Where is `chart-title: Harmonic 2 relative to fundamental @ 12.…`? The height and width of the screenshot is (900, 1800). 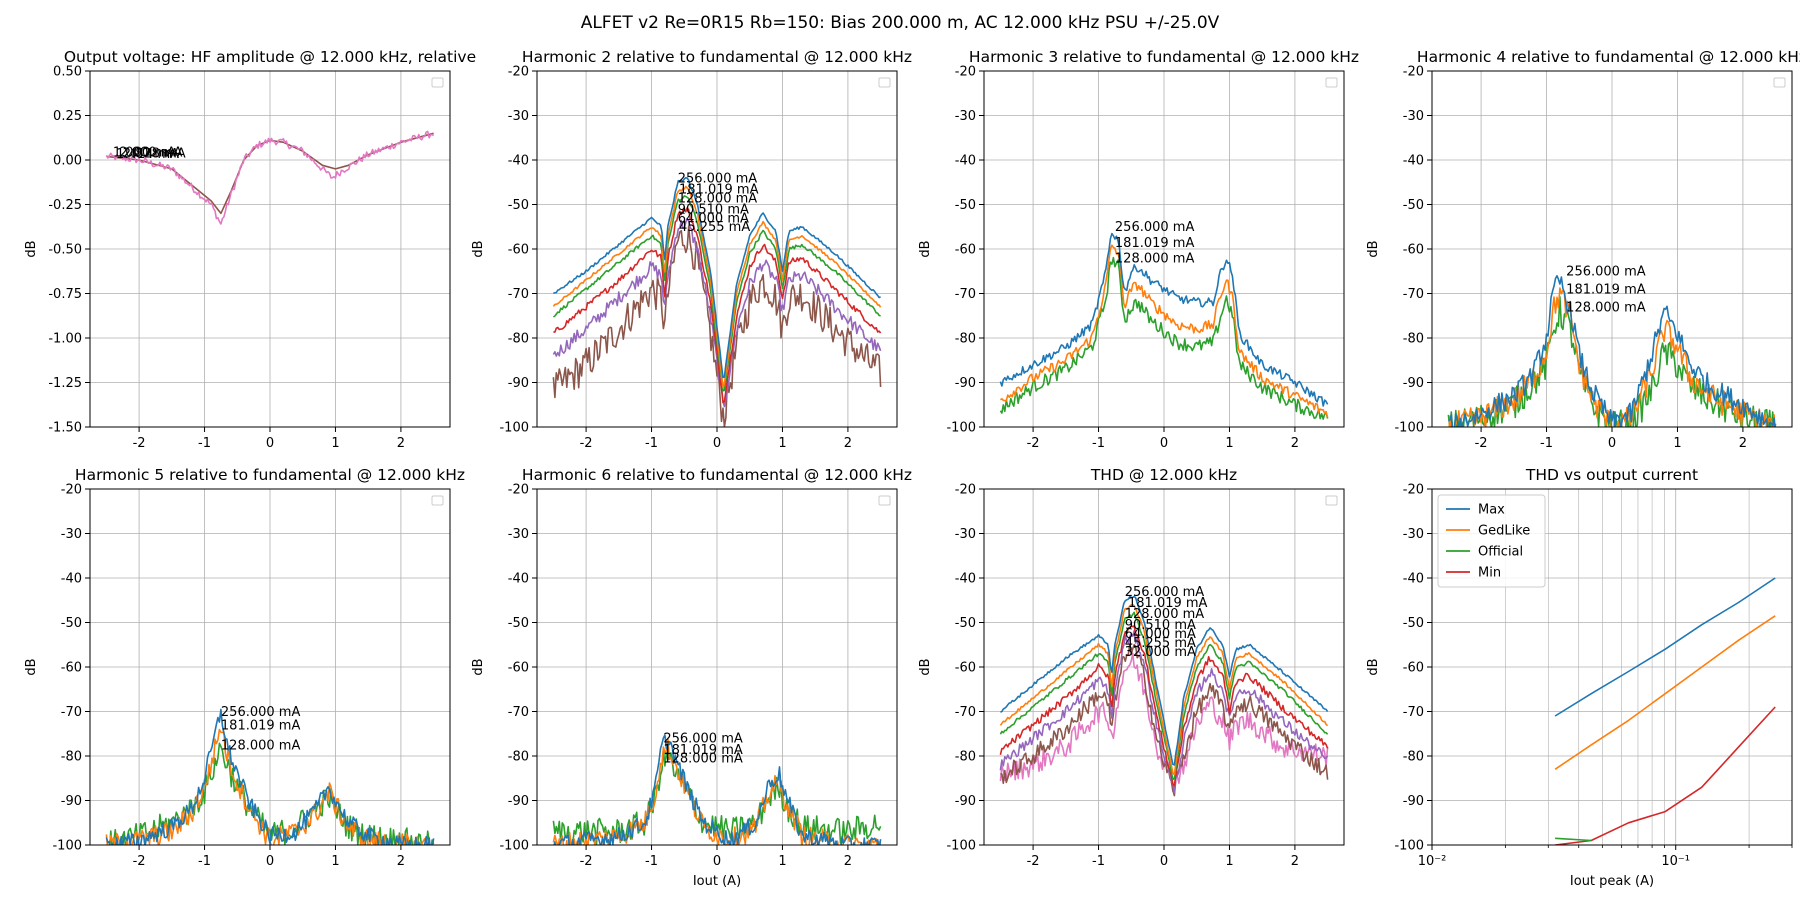
chart-title: Harmonic 2 relative to fundamental @ 12.… is located at coordinates (717, 57).